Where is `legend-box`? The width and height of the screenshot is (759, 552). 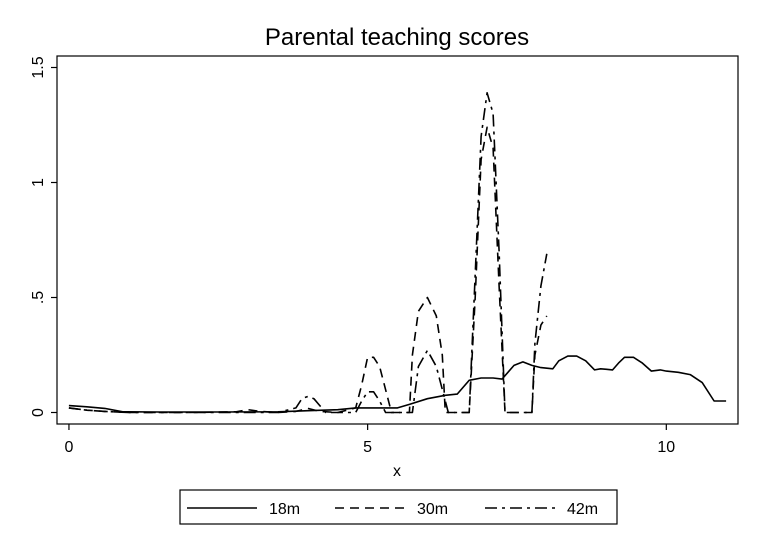
legend-box is located at coordinates (398, 507).